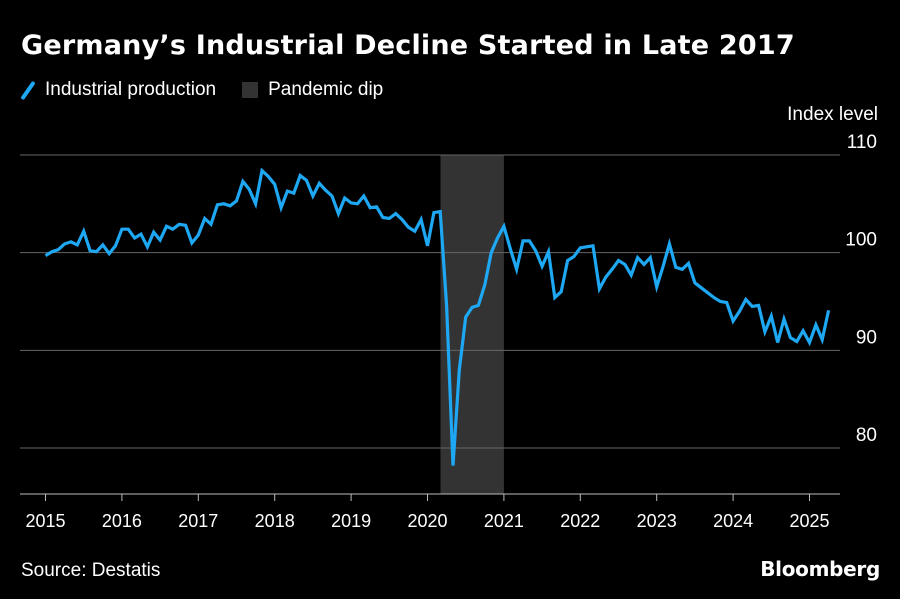 Image resolution: width=900 pixels, height=599 pixels. I want to click on x-tick-label-2017: 2017, so click(198, 521).